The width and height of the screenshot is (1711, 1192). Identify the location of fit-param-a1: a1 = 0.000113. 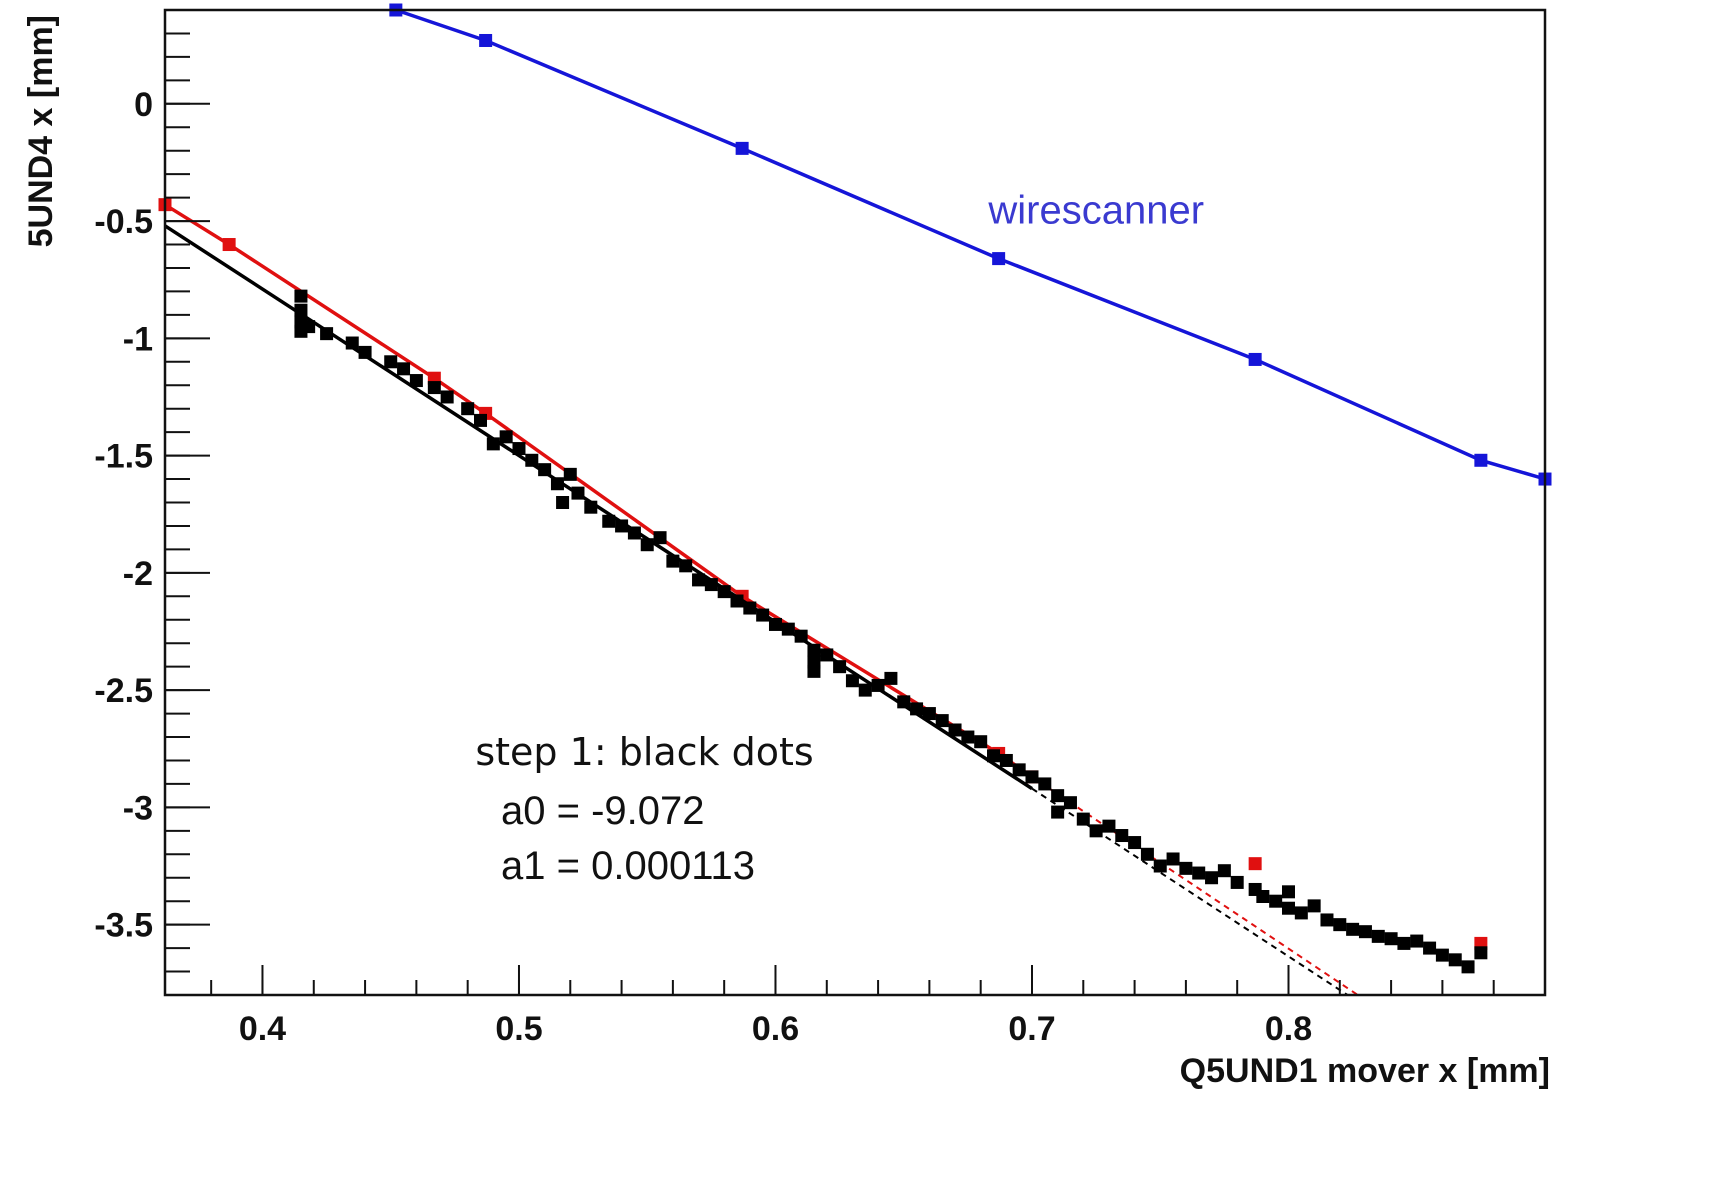
(628, 866).